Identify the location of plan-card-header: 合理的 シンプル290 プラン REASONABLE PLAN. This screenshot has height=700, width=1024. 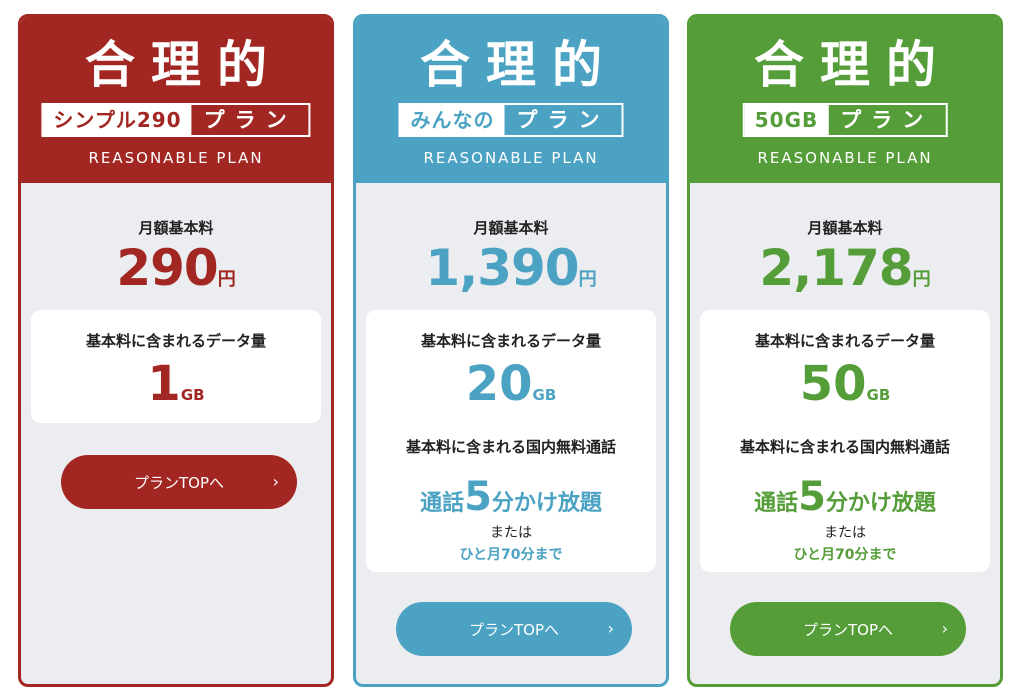
(176, 100).